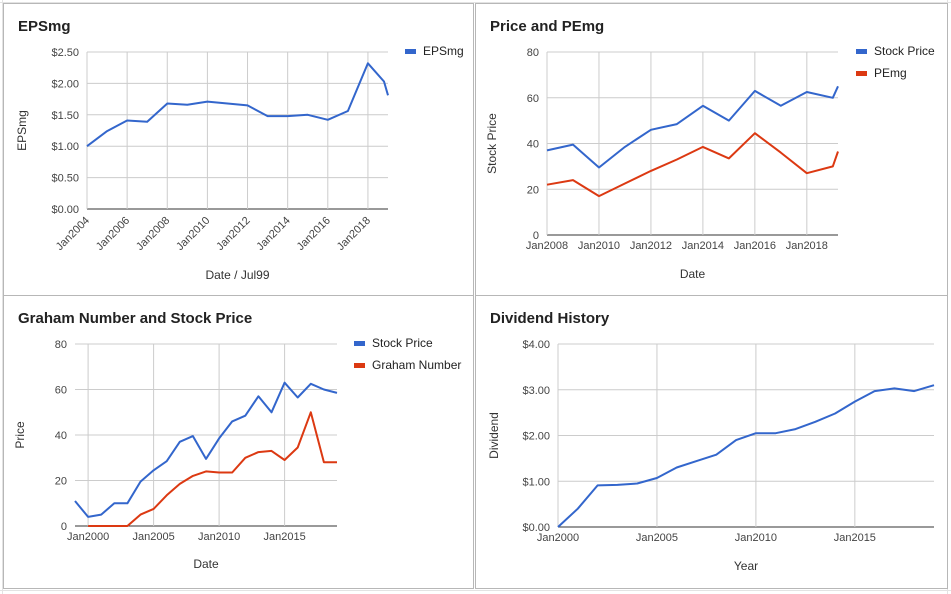 This screenshot has height=594, width=951. Describe the element at coordinates (113, 234) in the screenshot. I see `x-tick-label: Jan2006` at that location.